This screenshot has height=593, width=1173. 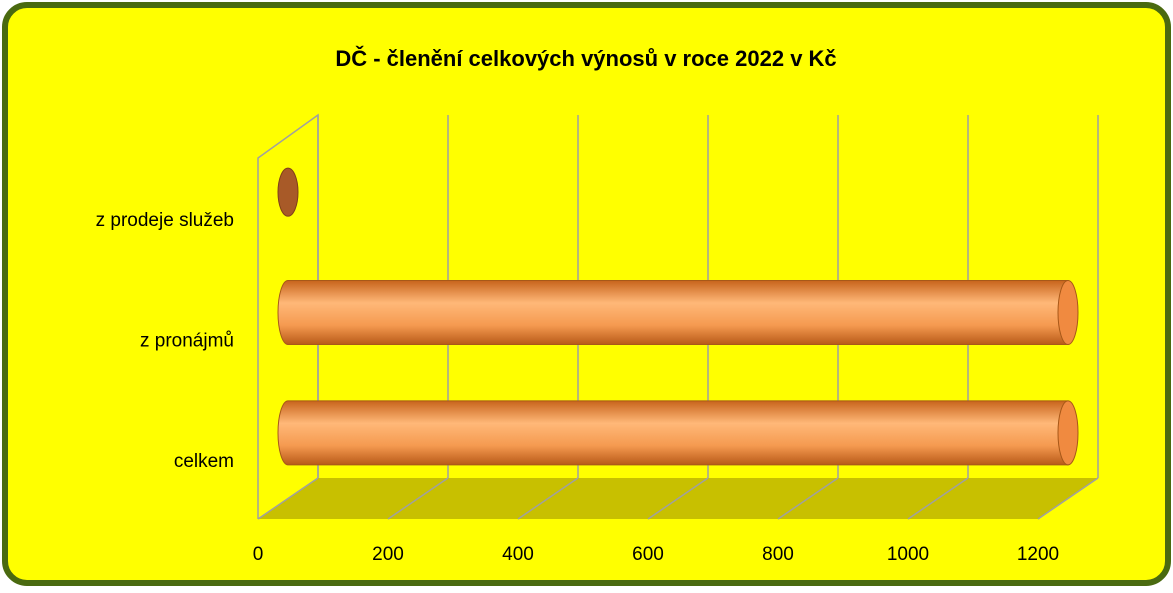 What do you see at coordinates (778, 554) in the screenshot?
I see `x-tick-label: 800` at bounding box center [778, 554].